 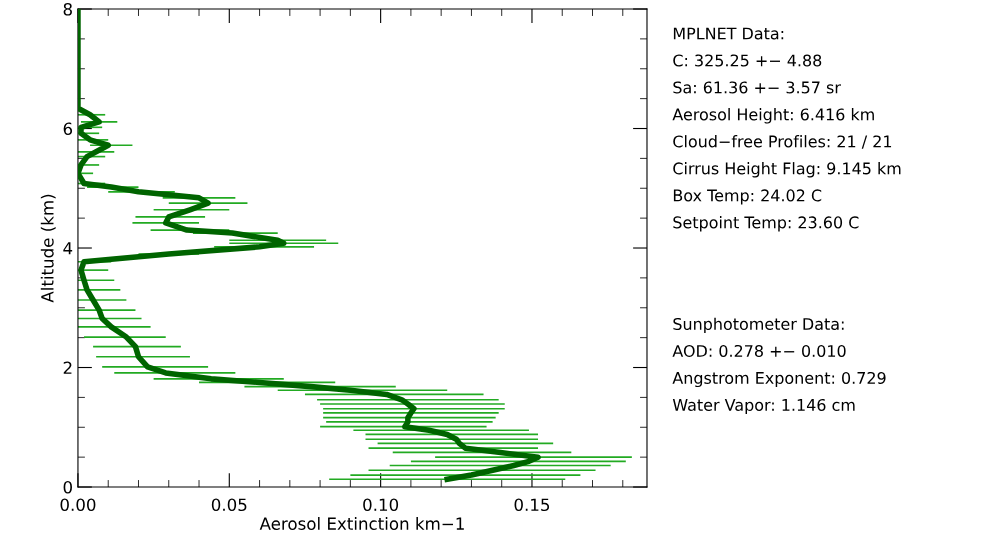 I want to click on x-tick-label: 0.05, so click(x=229, y=505).